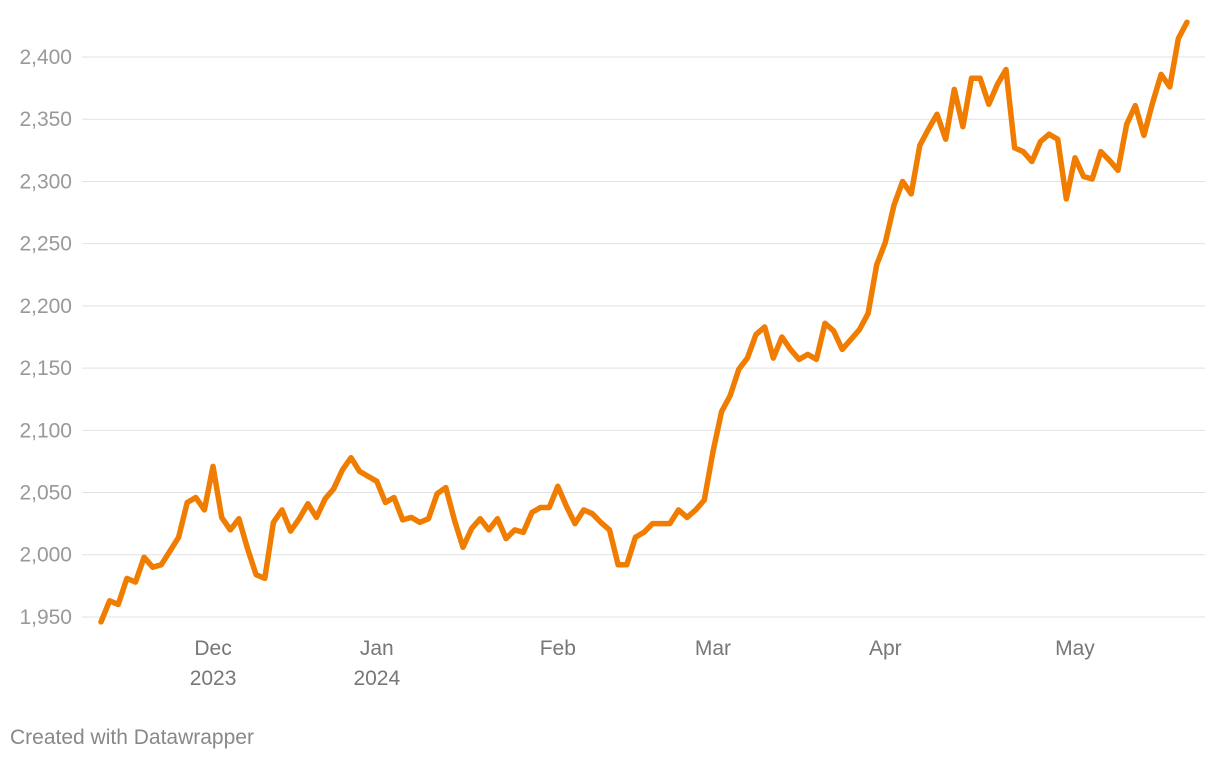 The width and height of the screenshot is (1220, 760). I want to click on y-tick-label: 2,200, so click(45, 306).